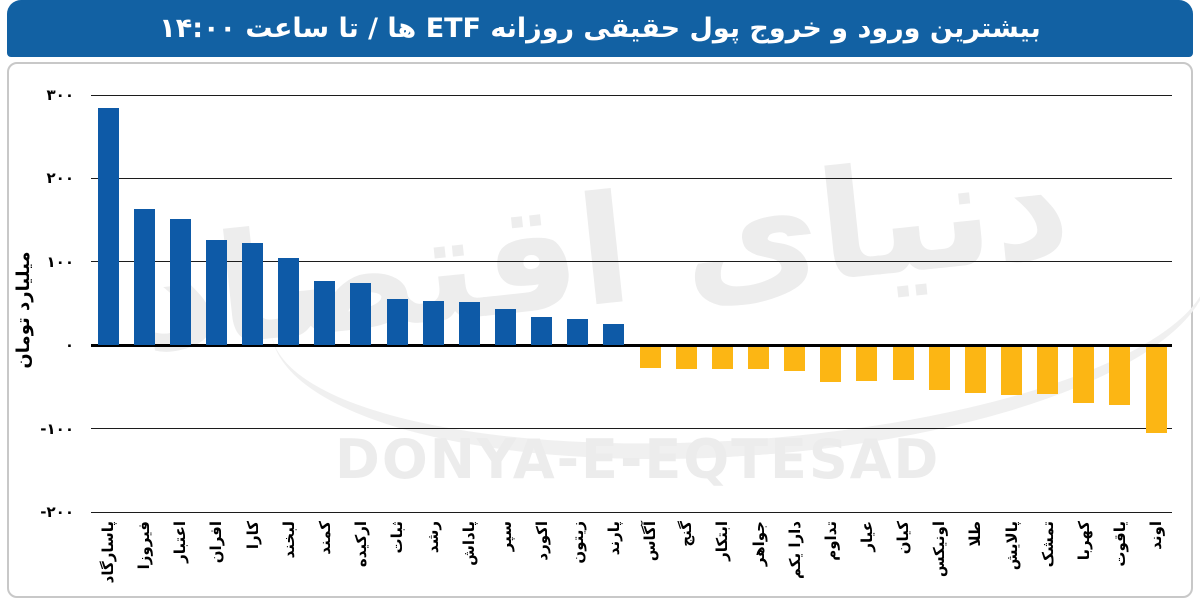  Describe the element at coordinates (469, 543) in the screenshot. I see `x-axis-label: پاداش` at that location.